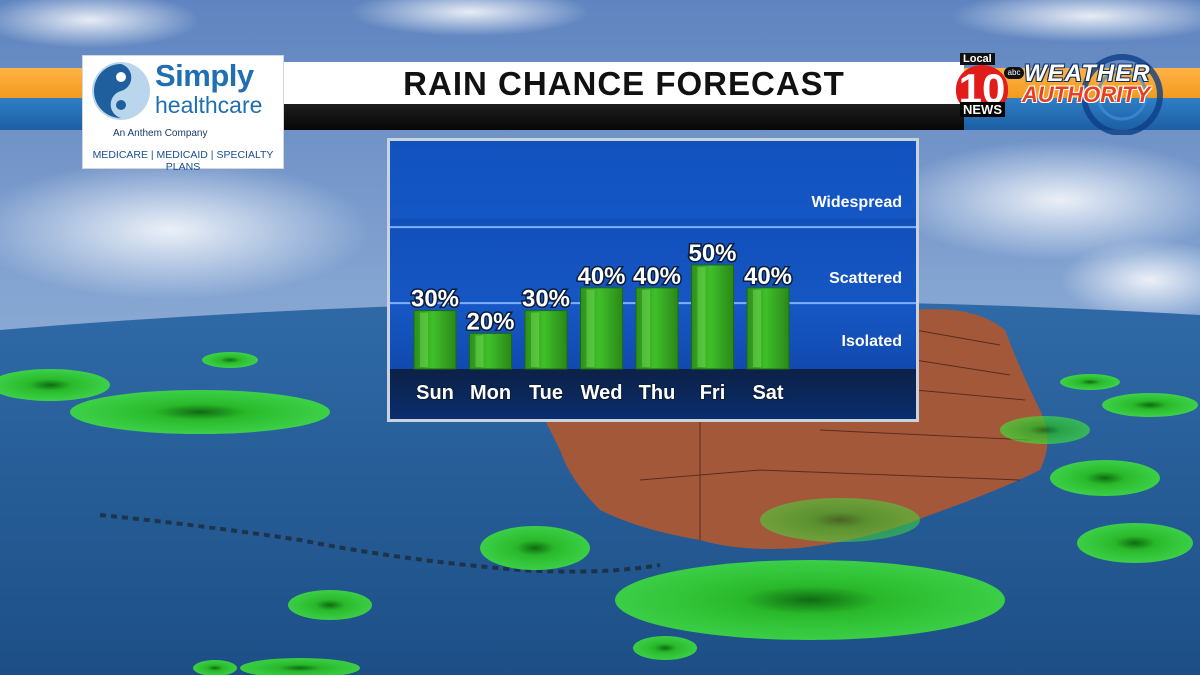  Describe the element at coordinates (601, 328) in the screenshot. I see `bar-wed` at that location.